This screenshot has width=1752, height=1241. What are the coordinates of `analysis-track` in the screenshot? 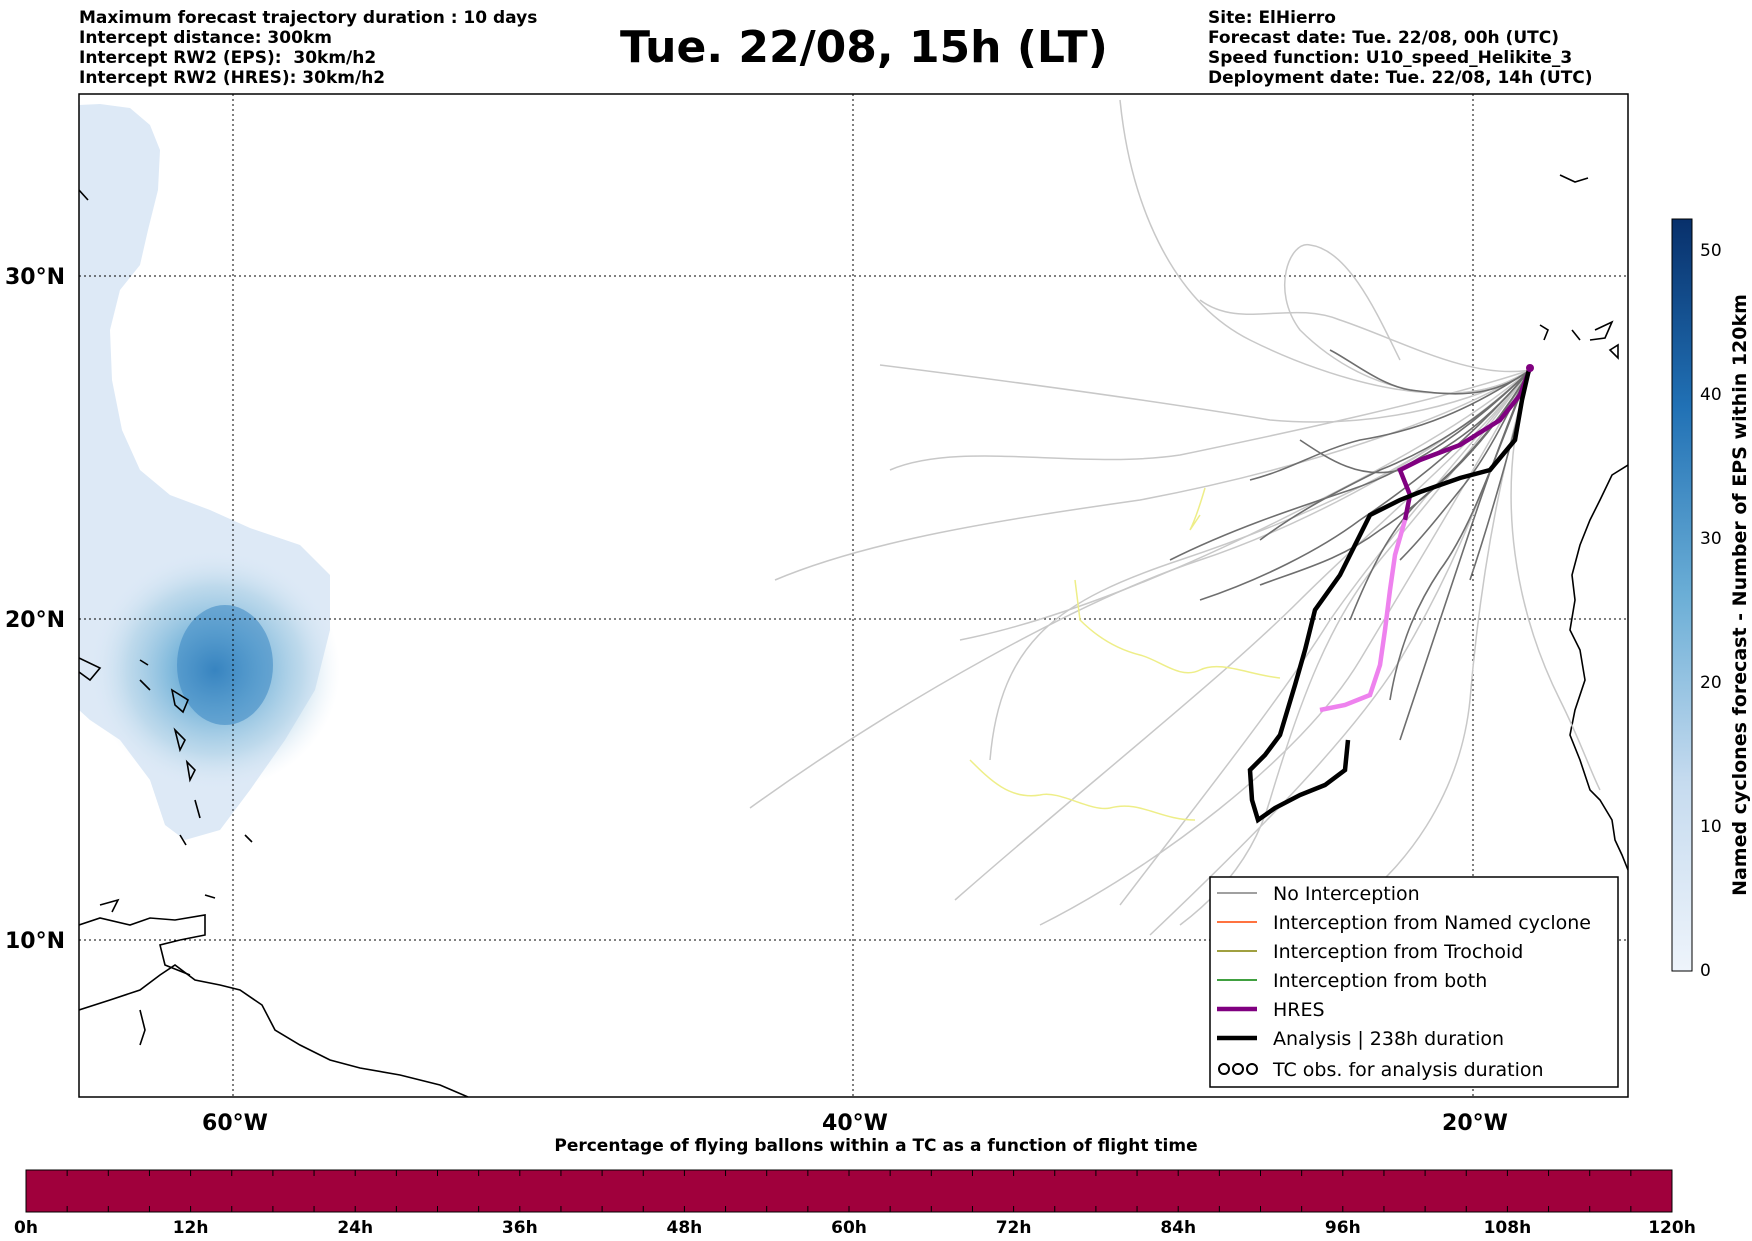 It's located at (1390, 594).